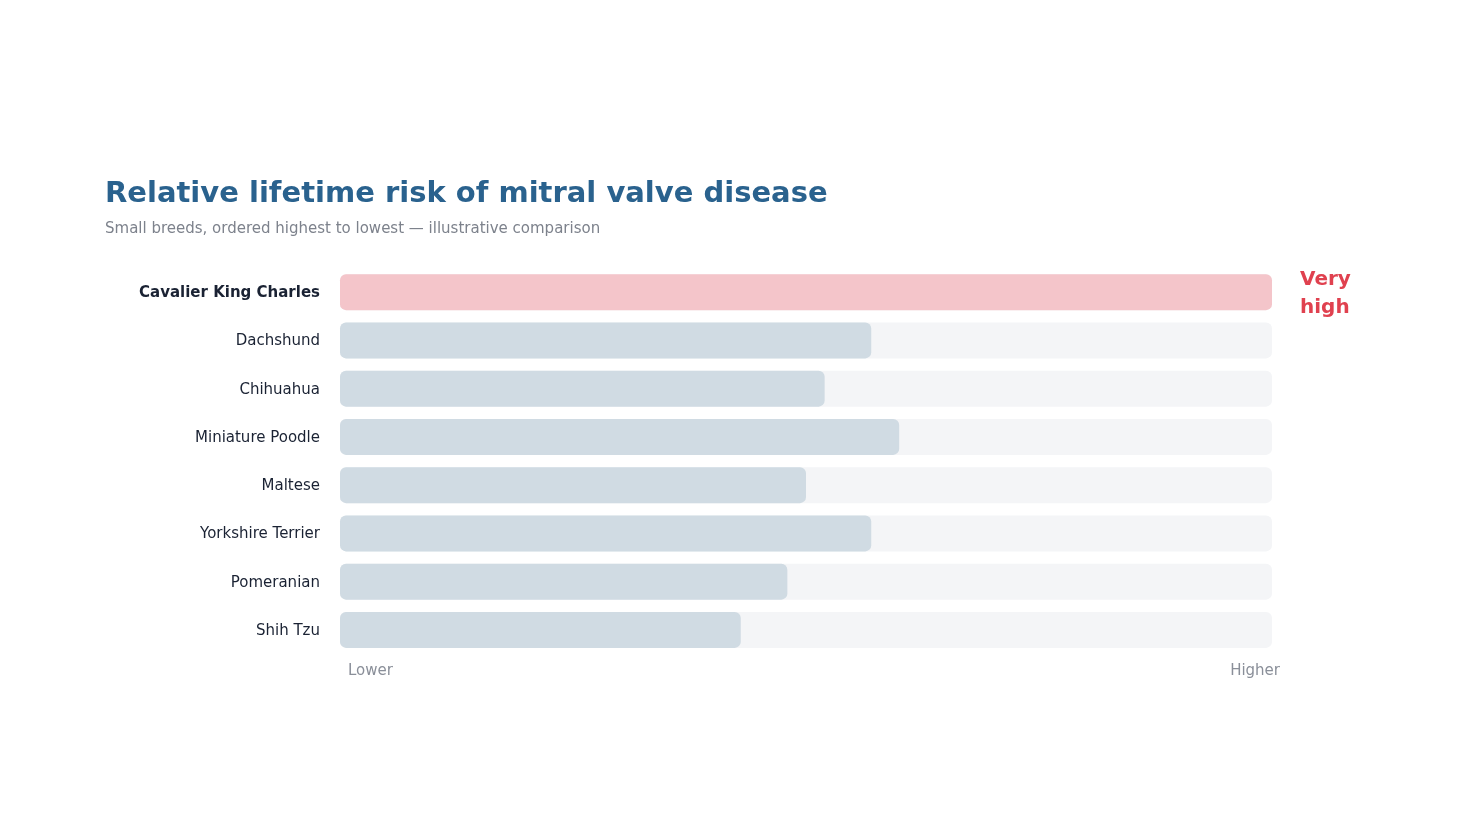 This screenshot has height=832, width=1472. Describe the element at coordinates (466, 191) in the screenshot. I see `chart-title: Relative lifetime risk of mitral valve disease` at that location.